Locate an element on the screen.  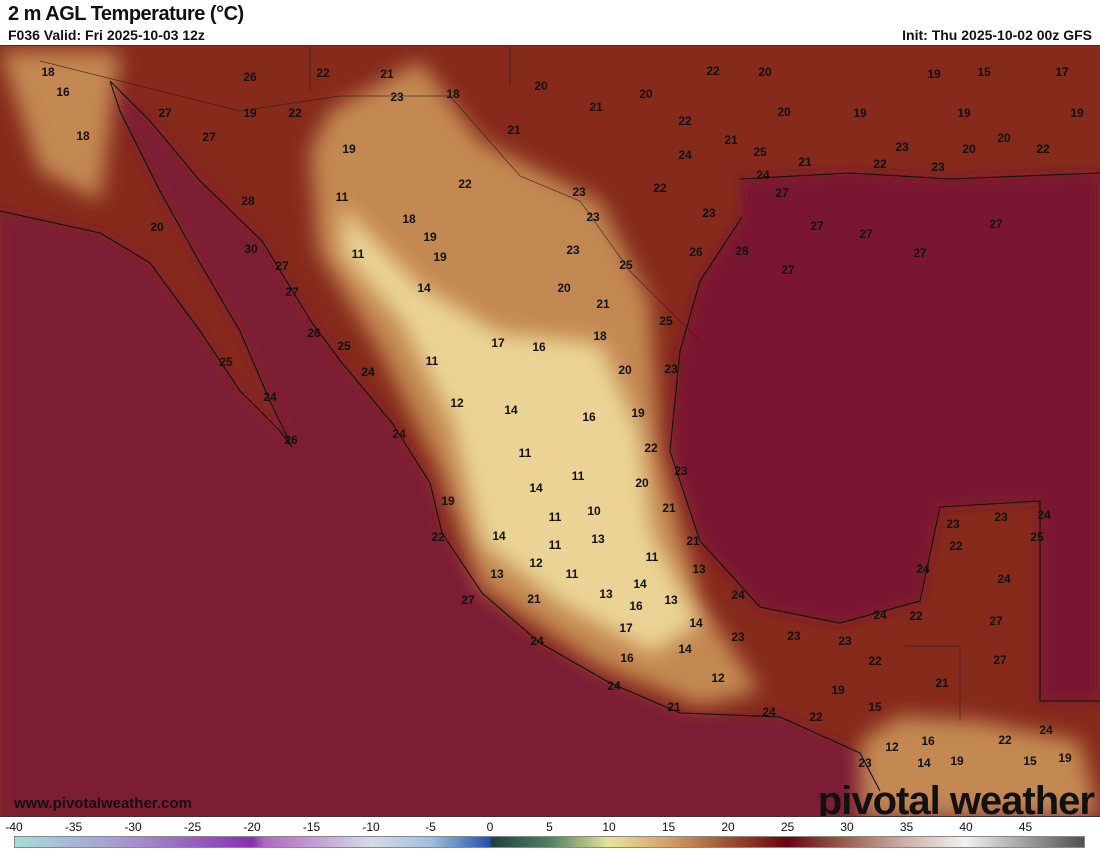
southwest-us-highlands is located at coordinates (60, 126).